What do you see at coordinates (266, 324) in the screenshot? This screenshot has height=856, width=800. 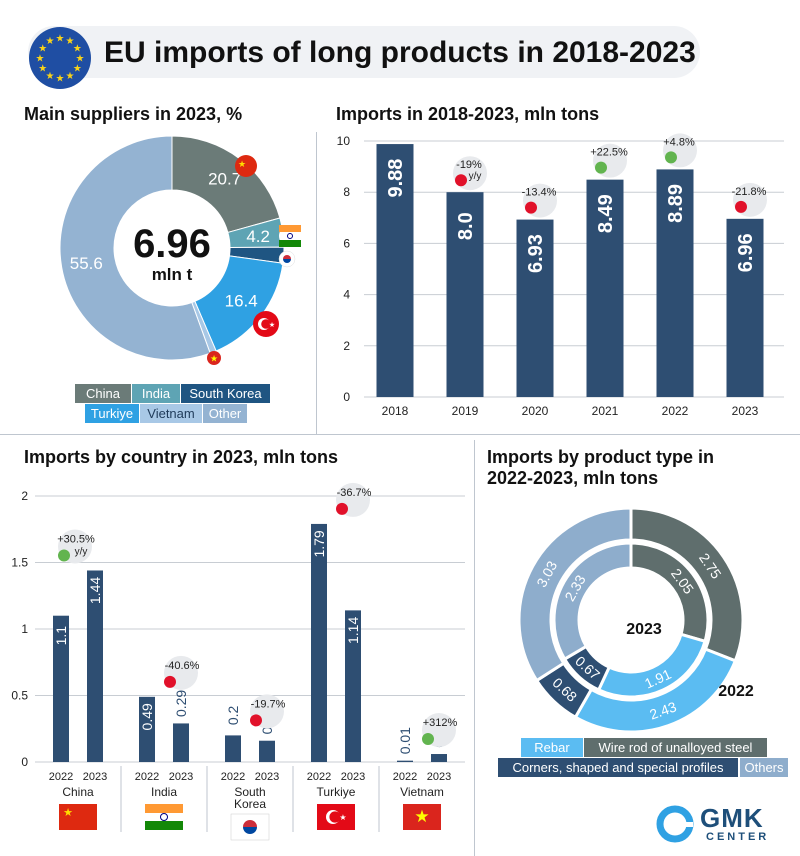 I see `turkiye-flag-icon: ★` at bounding box center [266, 324].